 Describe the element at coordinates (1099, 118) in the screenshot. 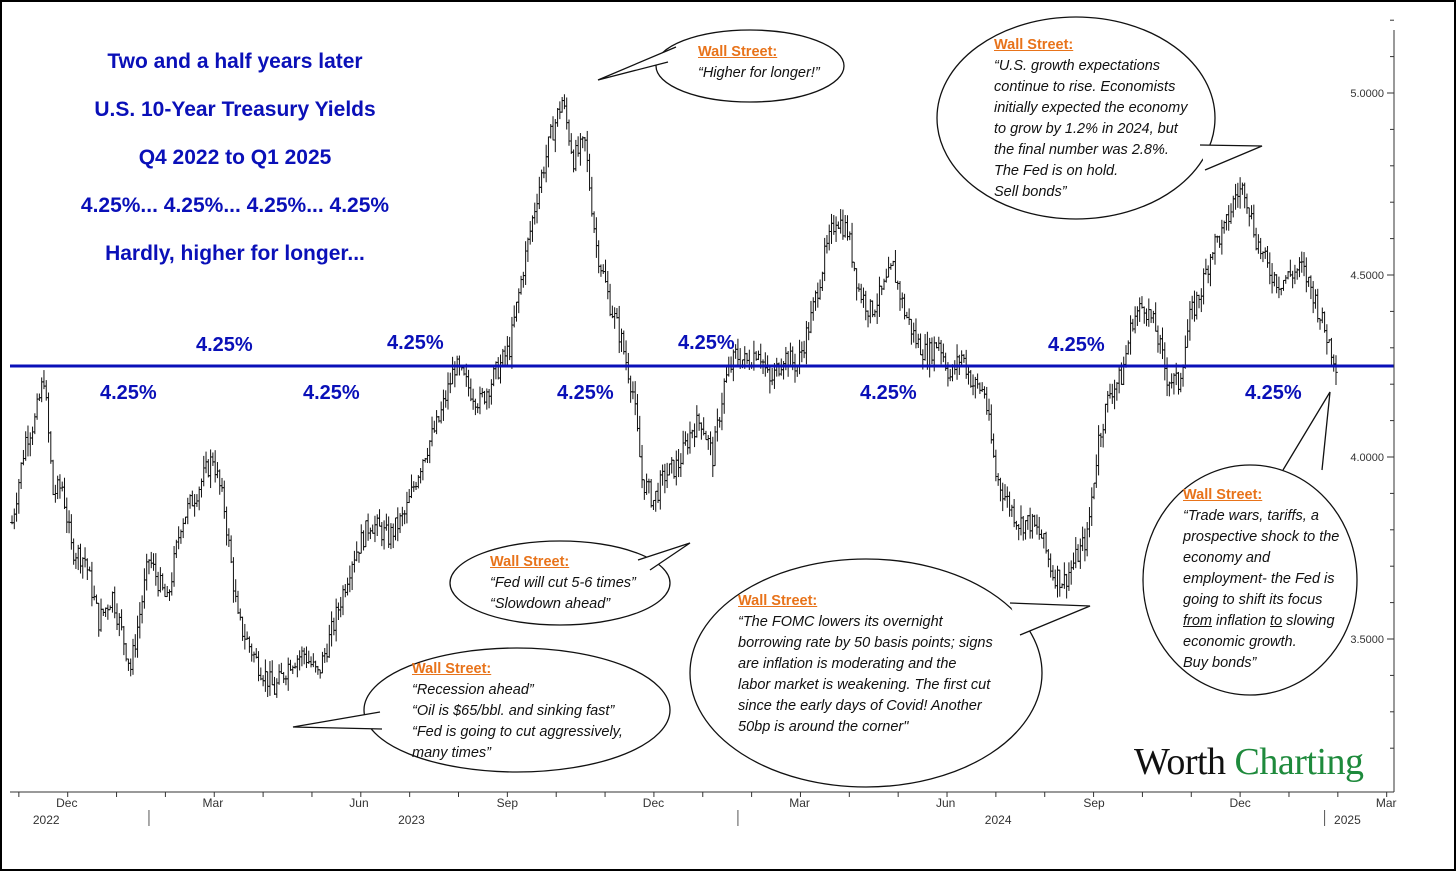

I see `bubble-growth` at that location.